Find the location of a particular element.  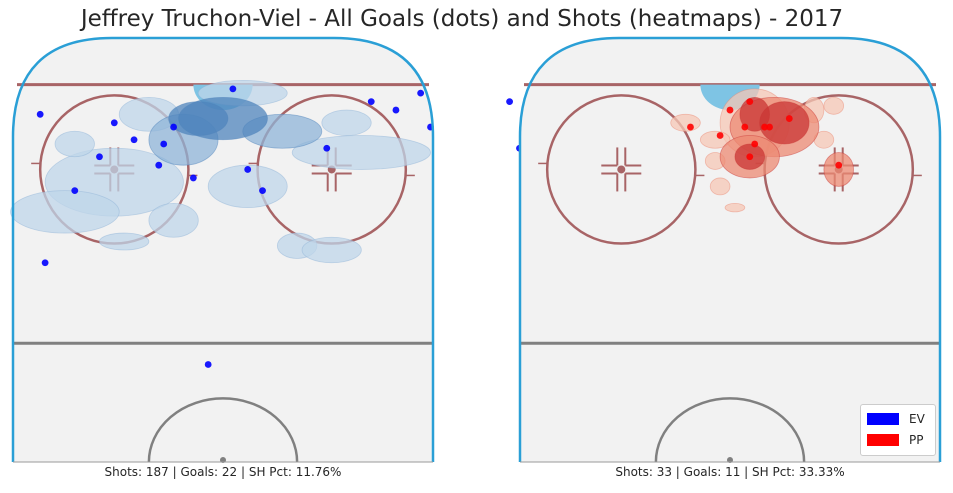

ev-stats-caption: Shots: 187 | Goals: 22 | SH Pct: 11.76% is located at coordinates (223, 472).